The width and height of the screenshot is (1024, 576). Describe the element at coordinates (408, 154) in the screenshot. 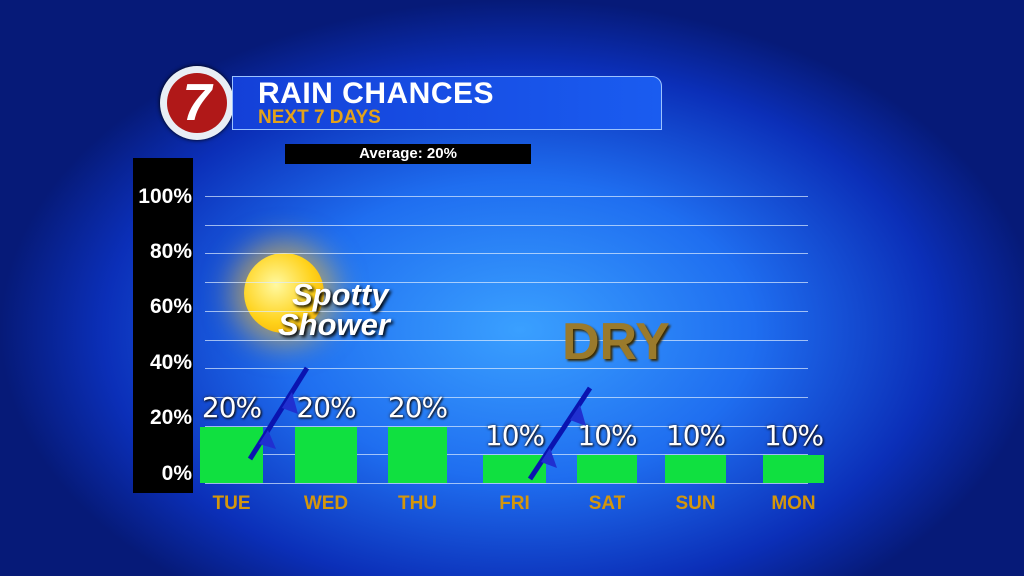

I see `average-label: Average: 20%` at that location.